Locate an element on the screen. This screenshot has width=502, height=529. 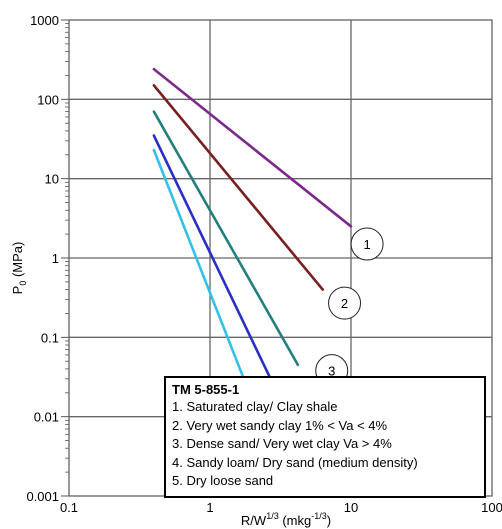
callout-label-3: 3 is located at coordinates (331, 371).